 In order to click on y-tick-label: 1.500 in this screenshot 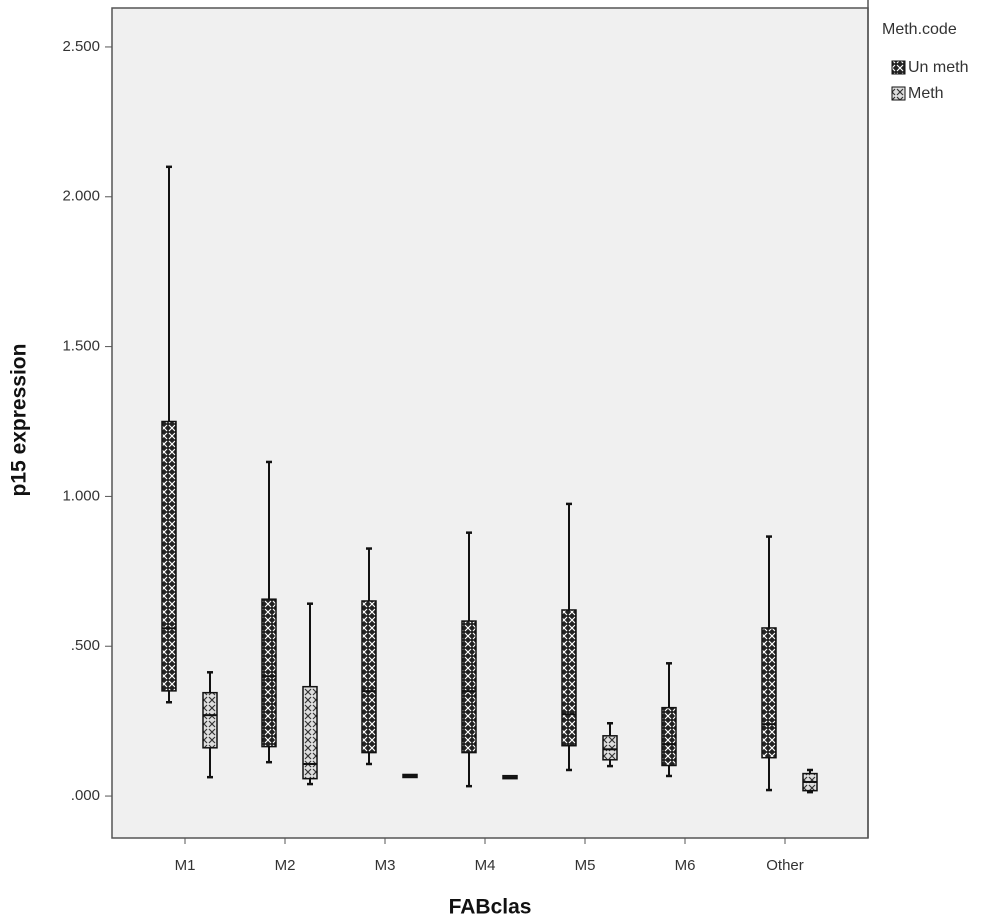, I will do `click(81, 346)`.